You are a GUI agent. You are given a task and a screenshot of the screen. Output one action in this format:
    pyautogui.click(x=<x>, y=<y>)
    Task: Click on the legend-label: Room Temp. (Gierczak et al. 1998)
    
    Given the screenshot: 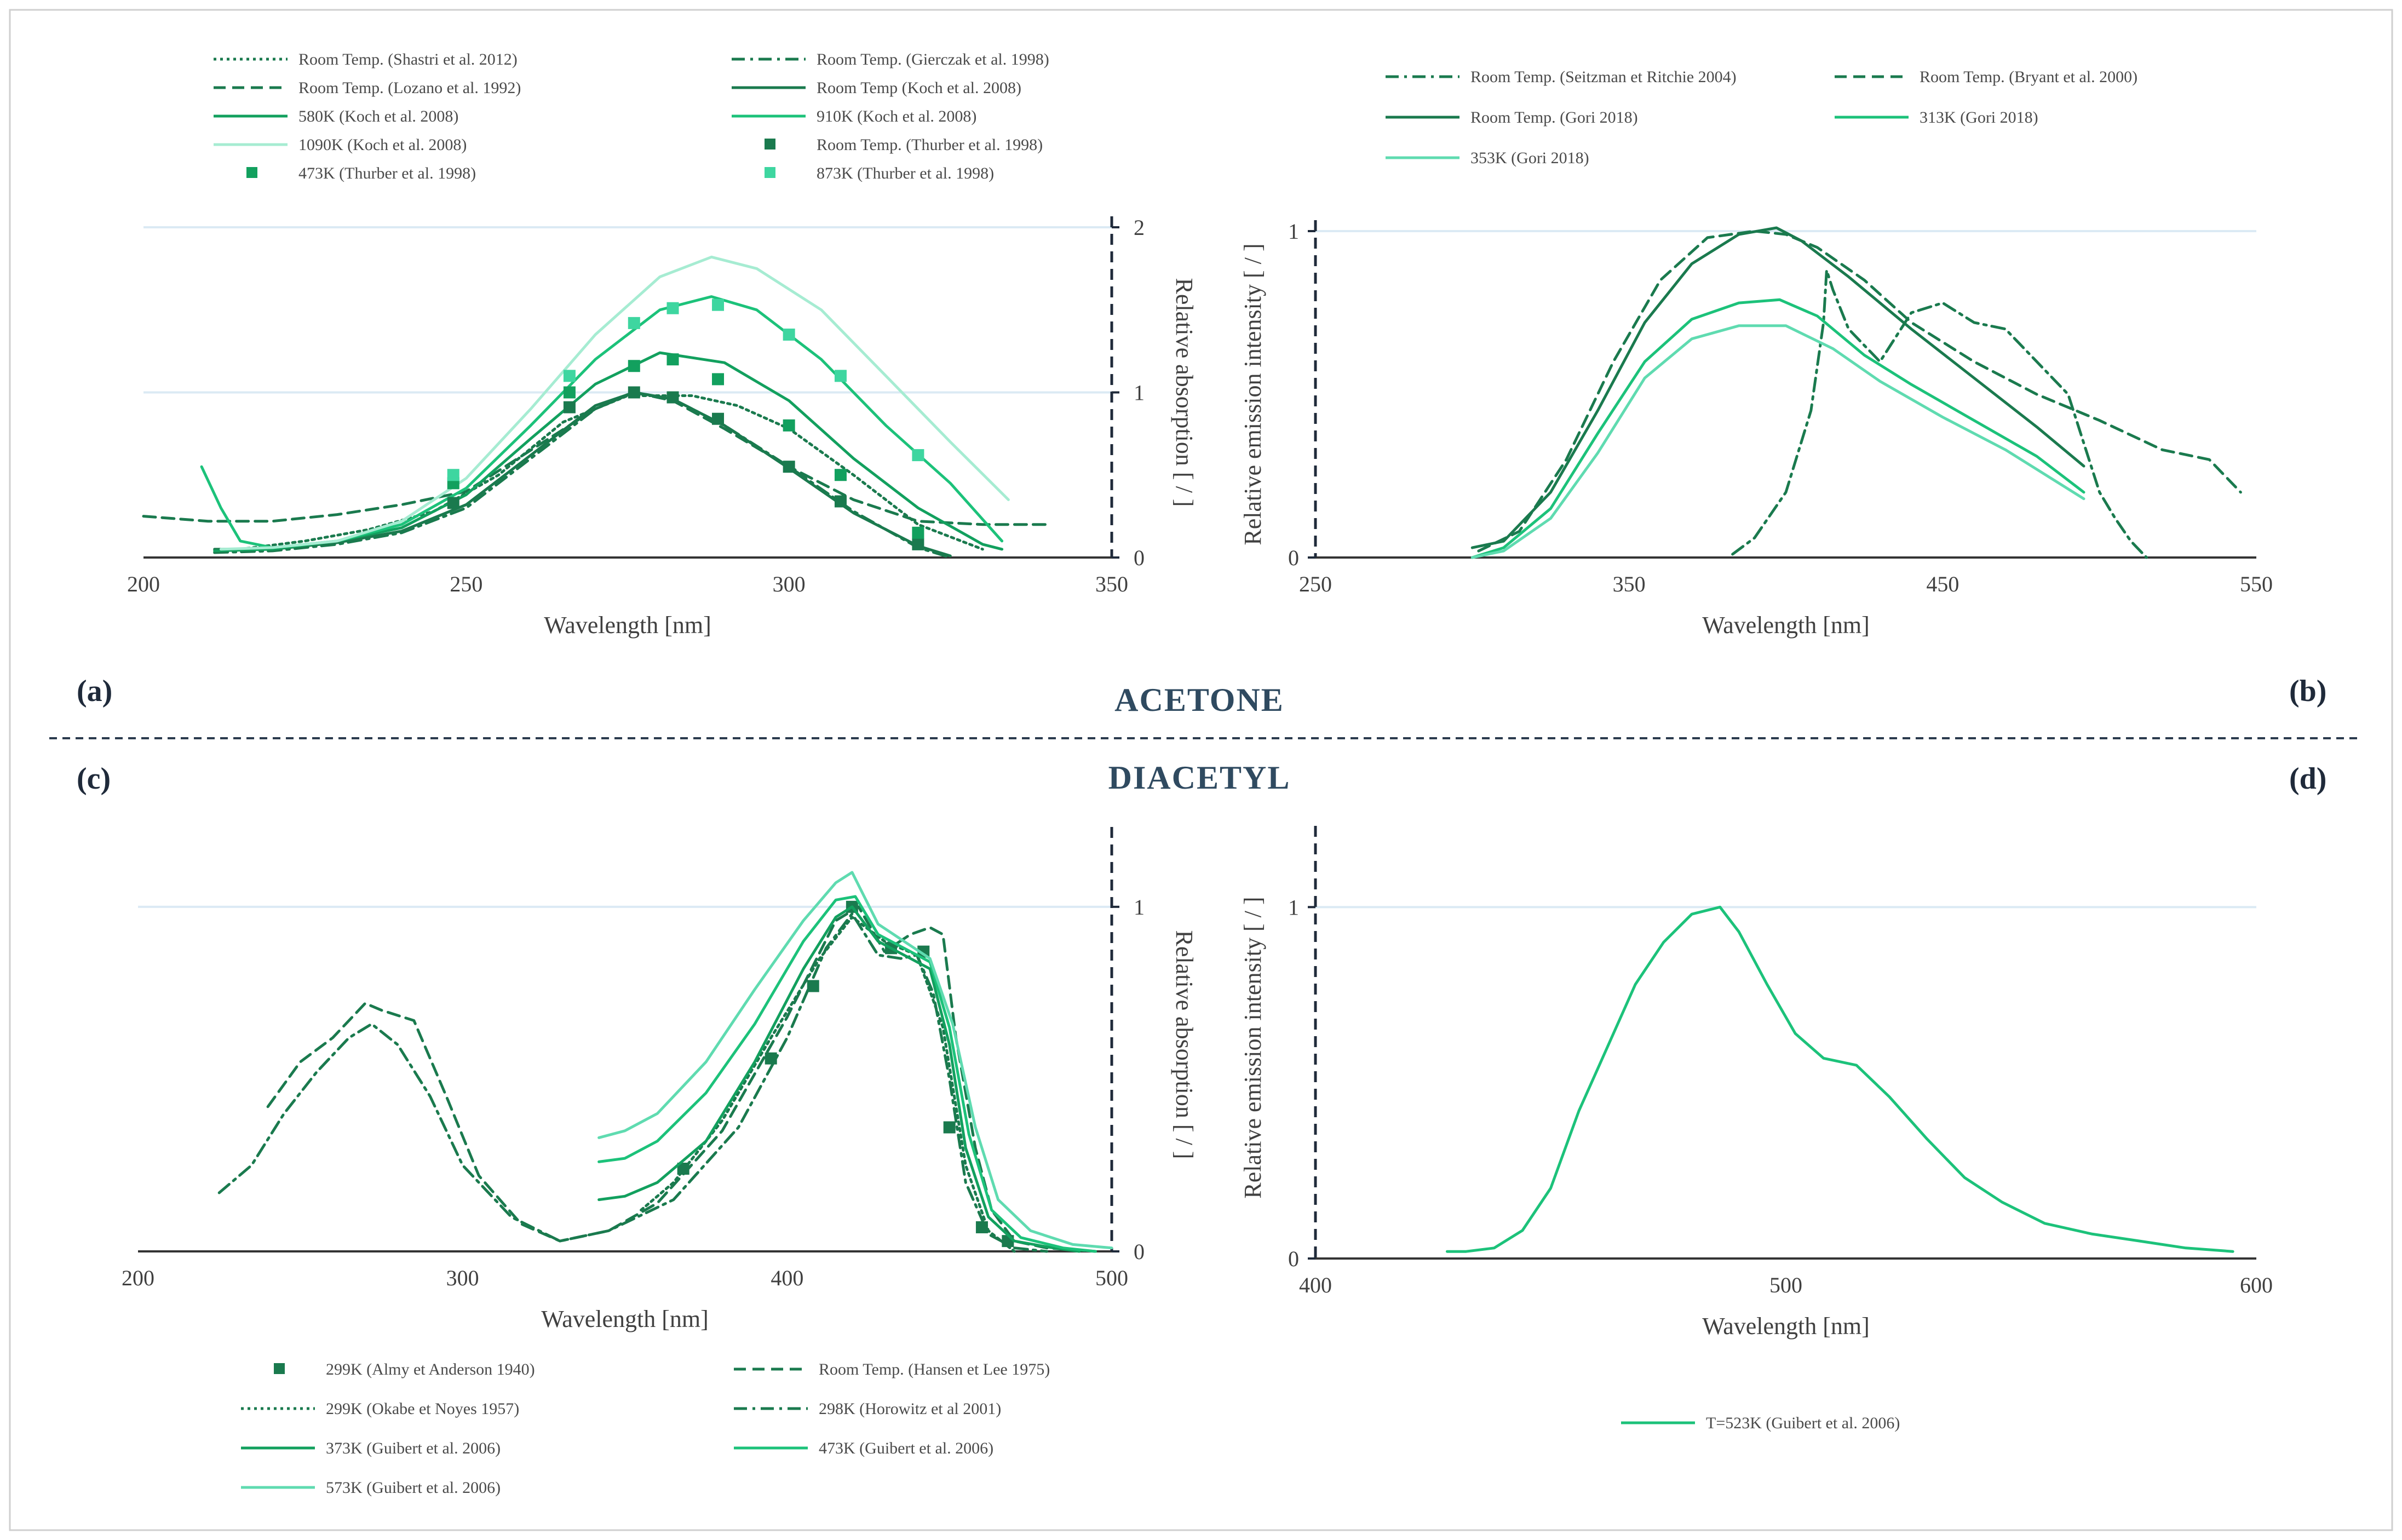 What is the action you would take?
    pyautogui.click(x=933, y=59)
    